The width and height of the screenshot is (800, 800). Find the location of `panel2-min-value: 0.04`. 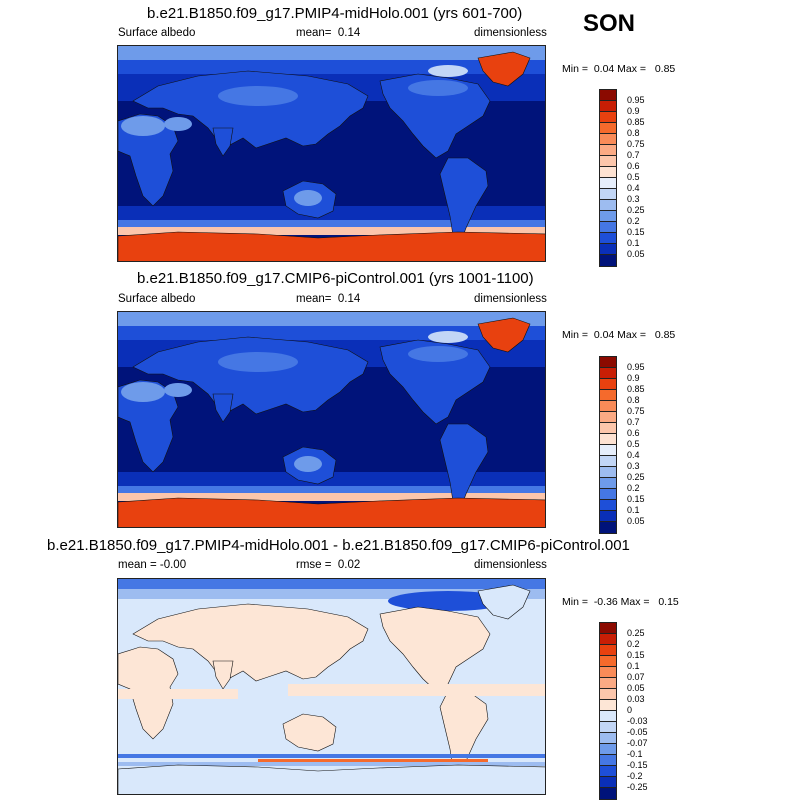

panel2-min-value: 0.04 is located at coordinates (604, 335).